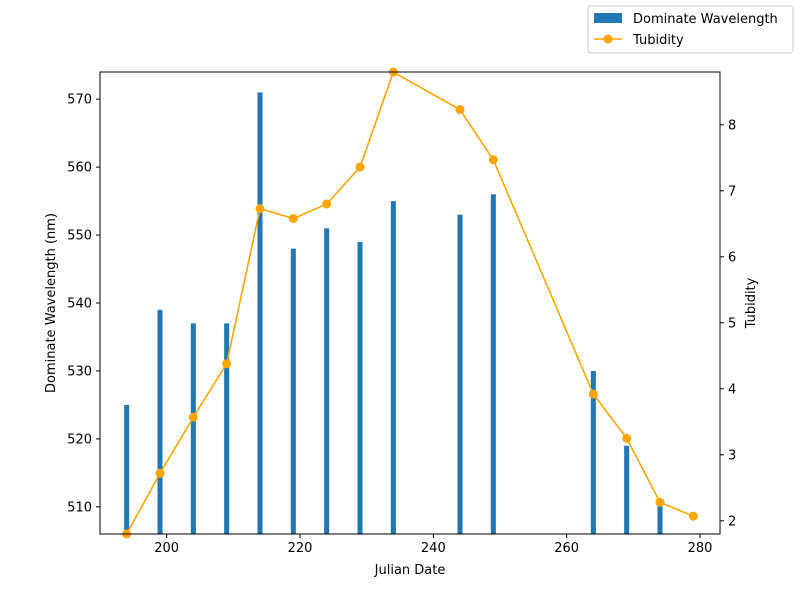  I want to click on right-y-axis: 2 3 4 5 6 7 8, so click(728, 323).